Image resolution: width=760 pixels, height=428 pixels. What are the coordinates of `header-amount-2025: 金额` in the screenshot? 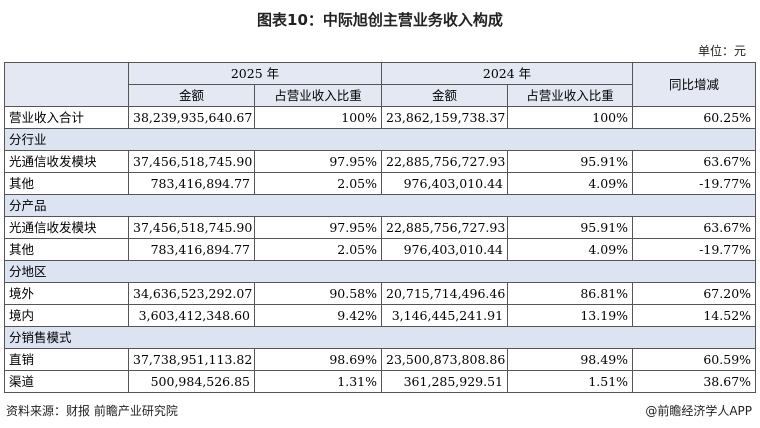 It's located at (191, 95).